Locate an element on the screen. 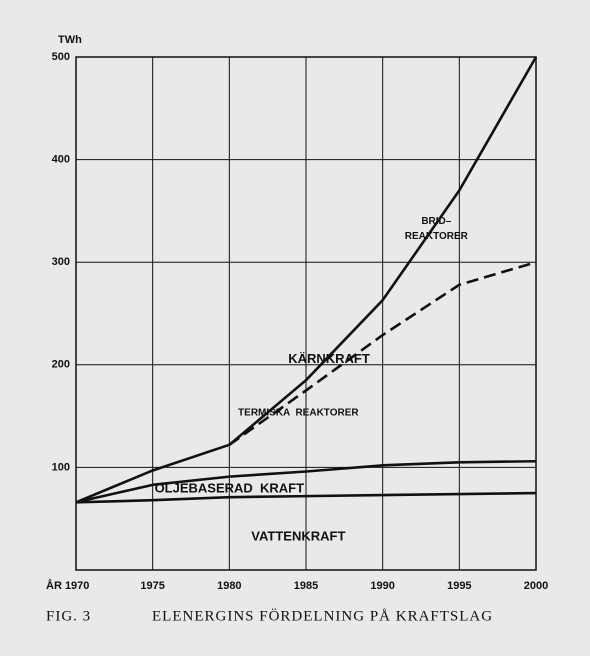 Image resolution: width=590 pixels, height=656 pixels. annotation: OLJEBASERAD KRAFT is located at coordinates (230, 487).